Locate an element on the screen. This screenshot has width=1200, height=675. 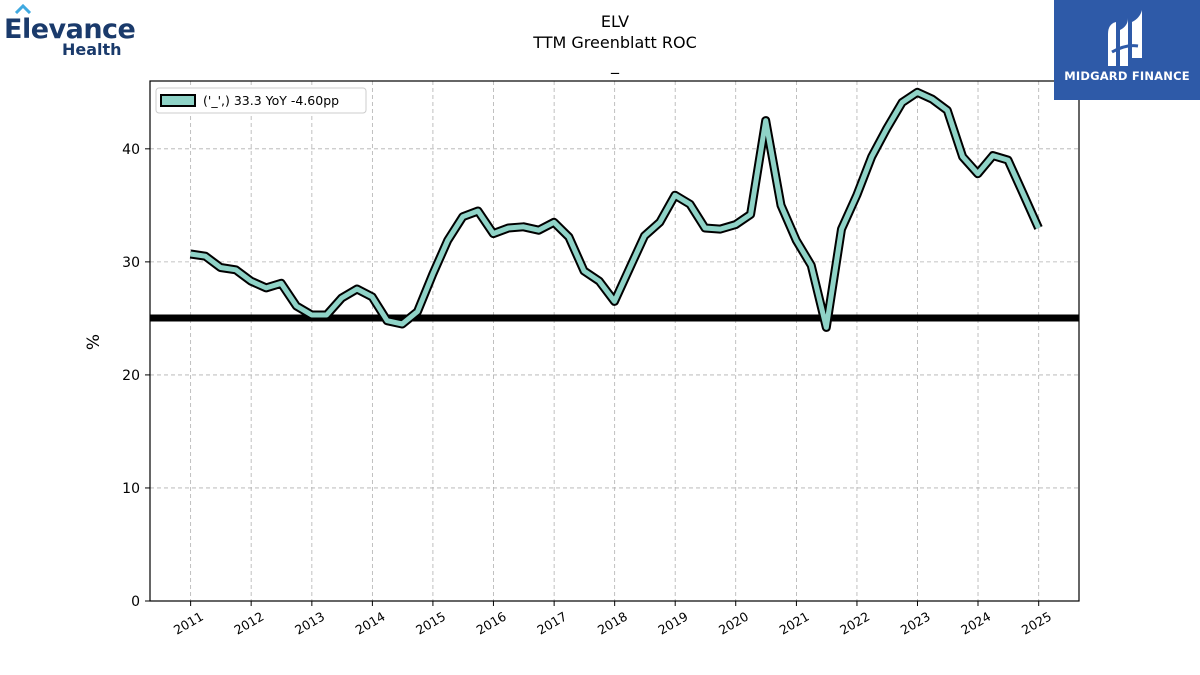
y-tick-label: 30 is located at coordinates (131, 263).